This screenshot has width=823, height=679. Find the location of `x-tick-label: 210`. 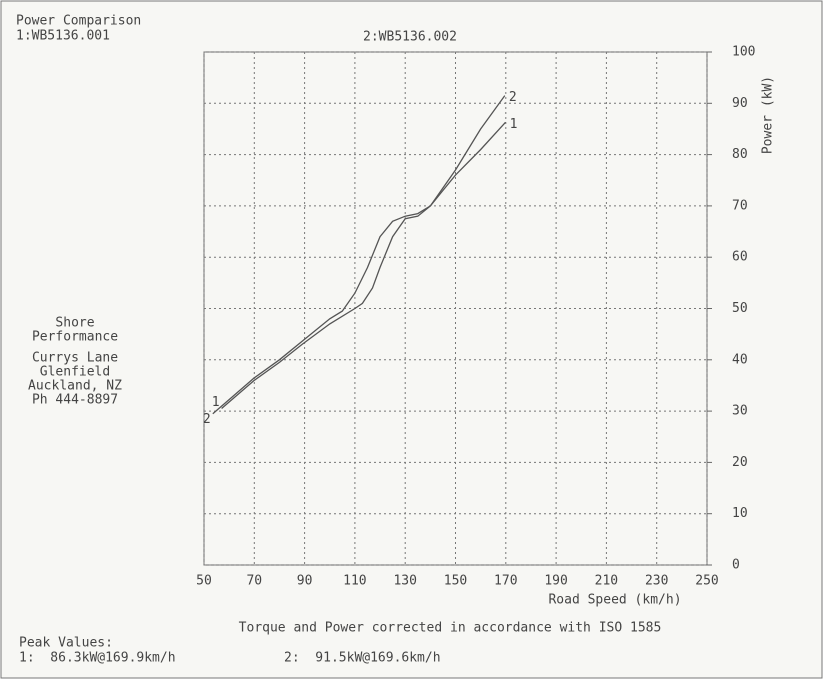

x-tick-label: 210 is located at coordinates (606, 581).